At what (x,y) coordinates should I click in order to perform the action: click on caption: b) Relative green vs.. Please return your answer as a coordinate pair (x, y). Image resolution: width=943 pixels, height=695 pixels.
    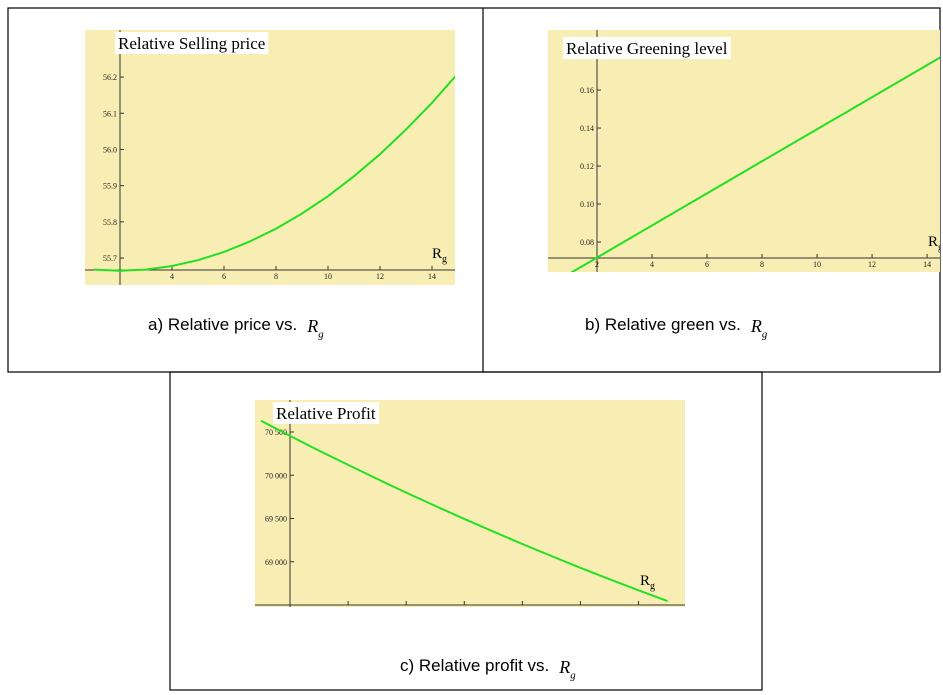
    Looking at the image, I should click on (663, 324).